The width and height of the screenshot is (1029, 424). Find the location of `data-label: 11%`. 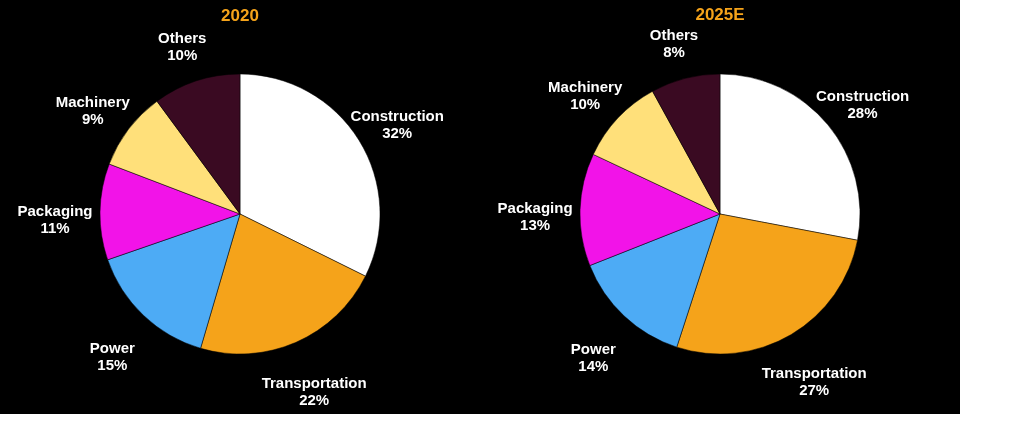

data-label: 11% is located at coordinates (55, 228).